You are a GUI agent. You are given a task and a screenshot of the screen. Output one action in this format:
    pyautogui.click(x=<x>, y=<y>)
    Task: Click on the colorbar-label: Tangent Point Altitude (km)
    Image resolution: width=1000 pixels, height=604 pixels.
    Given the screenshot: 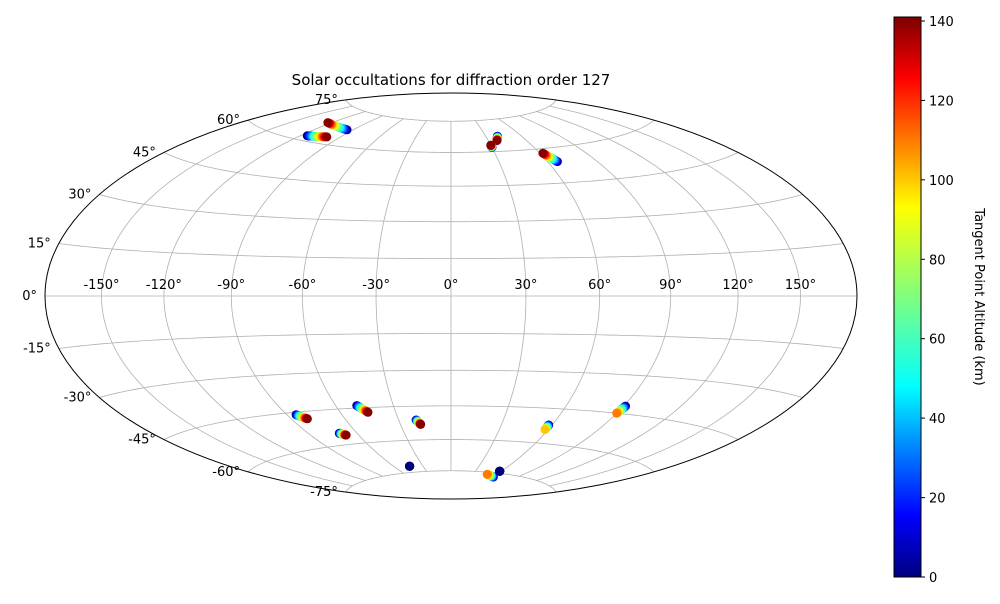 What is the action you would take?
    pyautogui.click(x=978, y=296)
    